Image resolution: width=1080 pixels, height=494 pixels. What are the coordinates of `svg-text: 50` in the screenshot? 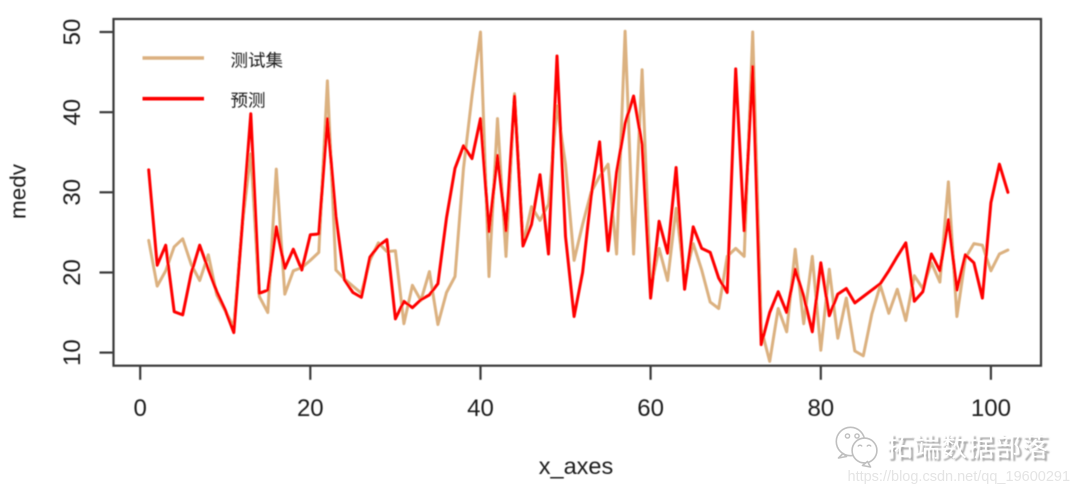 It's located at (72, 32).